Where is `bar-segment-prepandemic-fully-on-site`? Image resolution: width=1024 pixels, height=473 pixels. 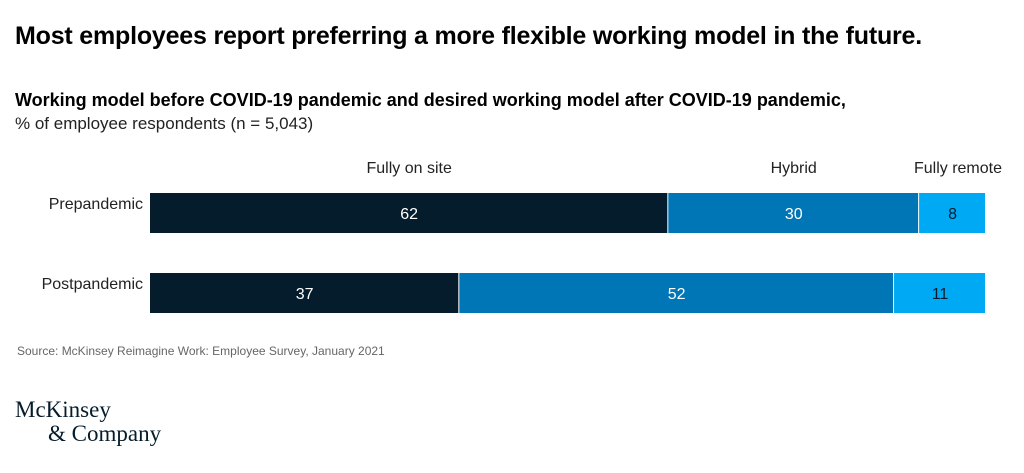
bar-segment-prepandemic-fully-on-site is located at coordinates (409, 213).